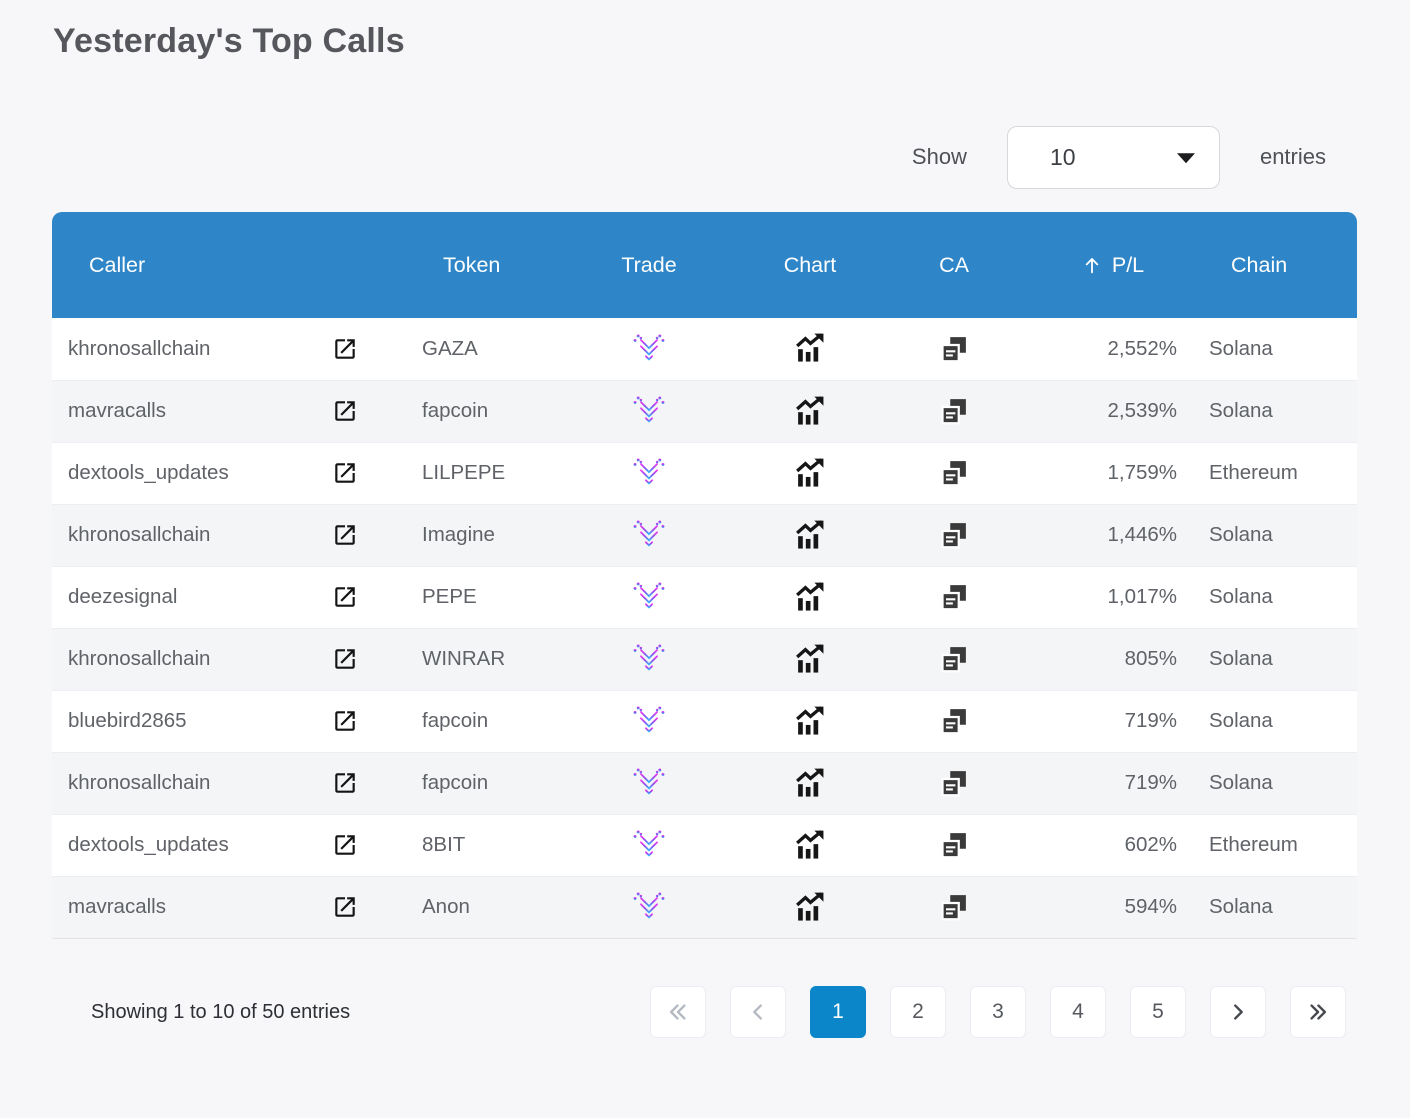  I want to click on column-header-chart: Chart, so click(810, 264).